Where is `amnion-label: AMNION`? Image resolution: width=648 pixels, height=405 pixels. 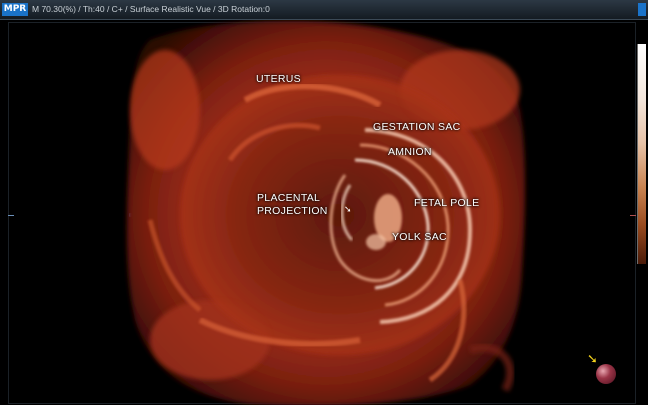
amnion-label: AMNION is located at coordinates (410, 152).